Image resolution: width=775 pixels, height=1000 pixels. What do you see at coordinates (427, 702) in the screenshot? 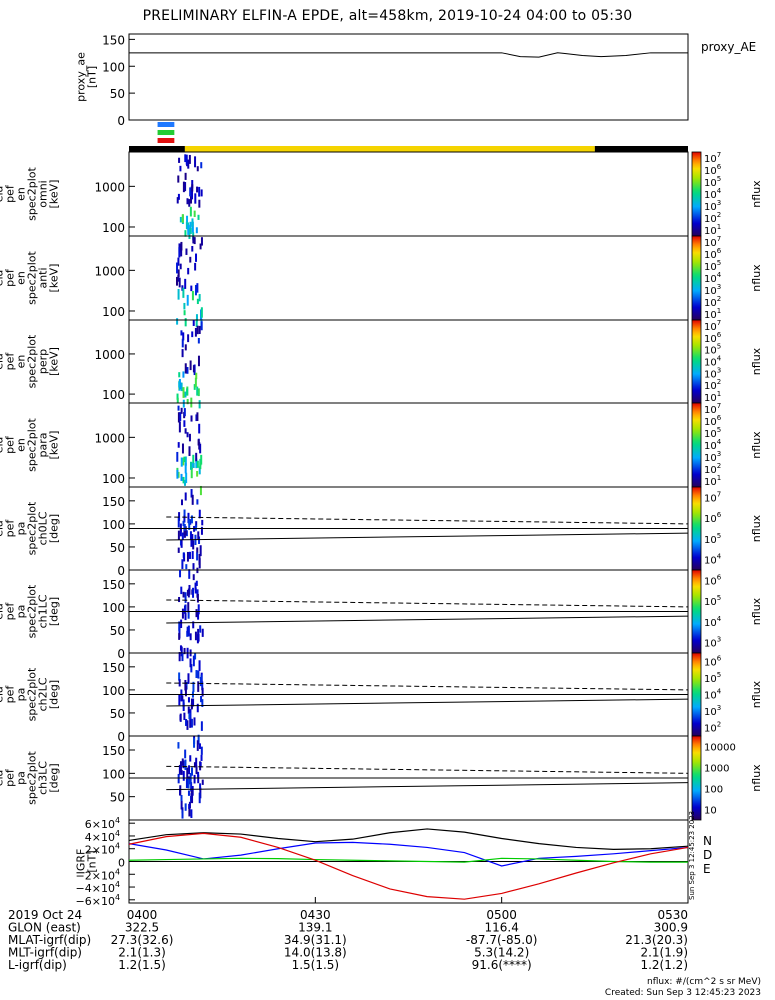
I see `panel-7-loss-cone-line` at bounding box center [427, 702].